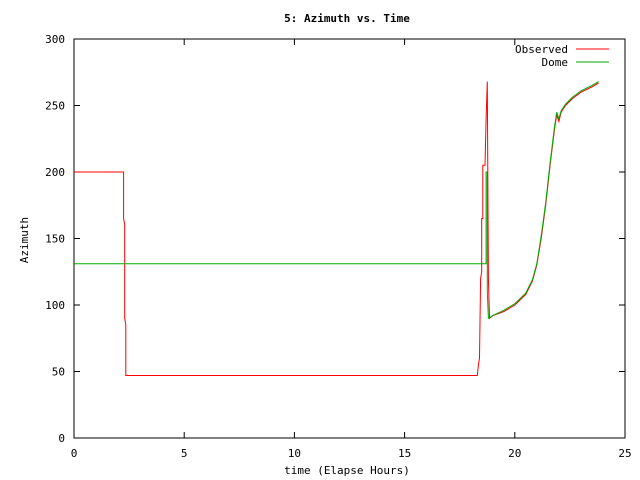  What do you see at coordinates (404, 453) in the screenshot?
I see `x-tick-label: 15` at bounding box center [404, 453].